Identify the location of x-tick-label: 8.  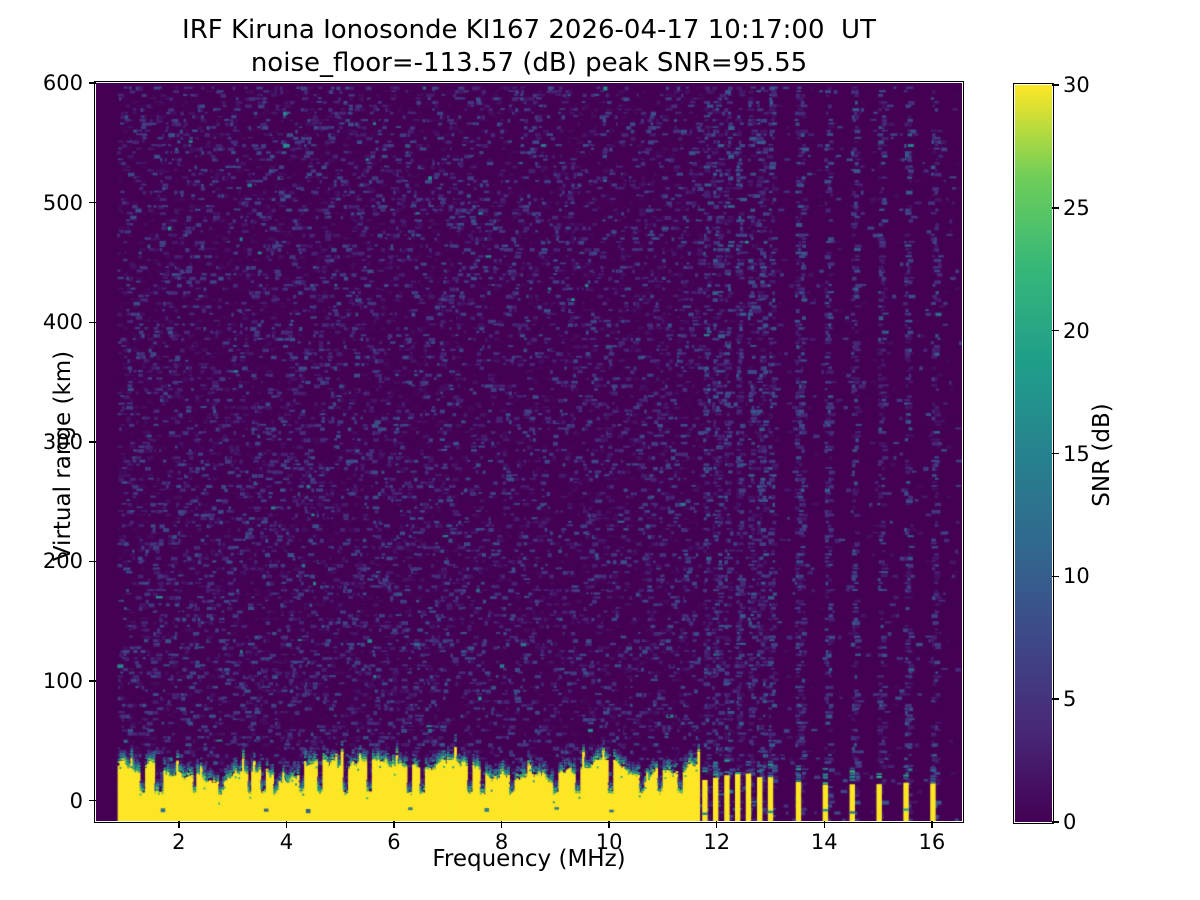
(501, 842).